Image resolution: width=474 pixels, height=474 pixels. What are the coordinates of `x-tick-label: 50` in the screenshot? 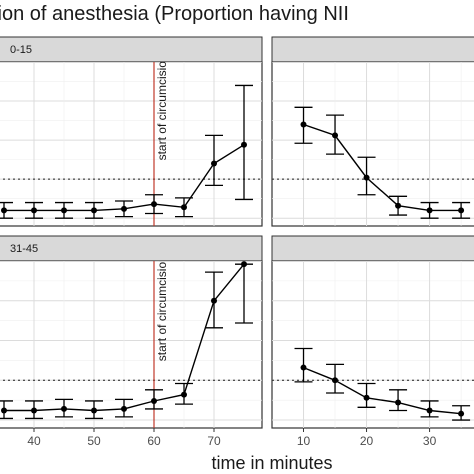 It's located at (94, 441).